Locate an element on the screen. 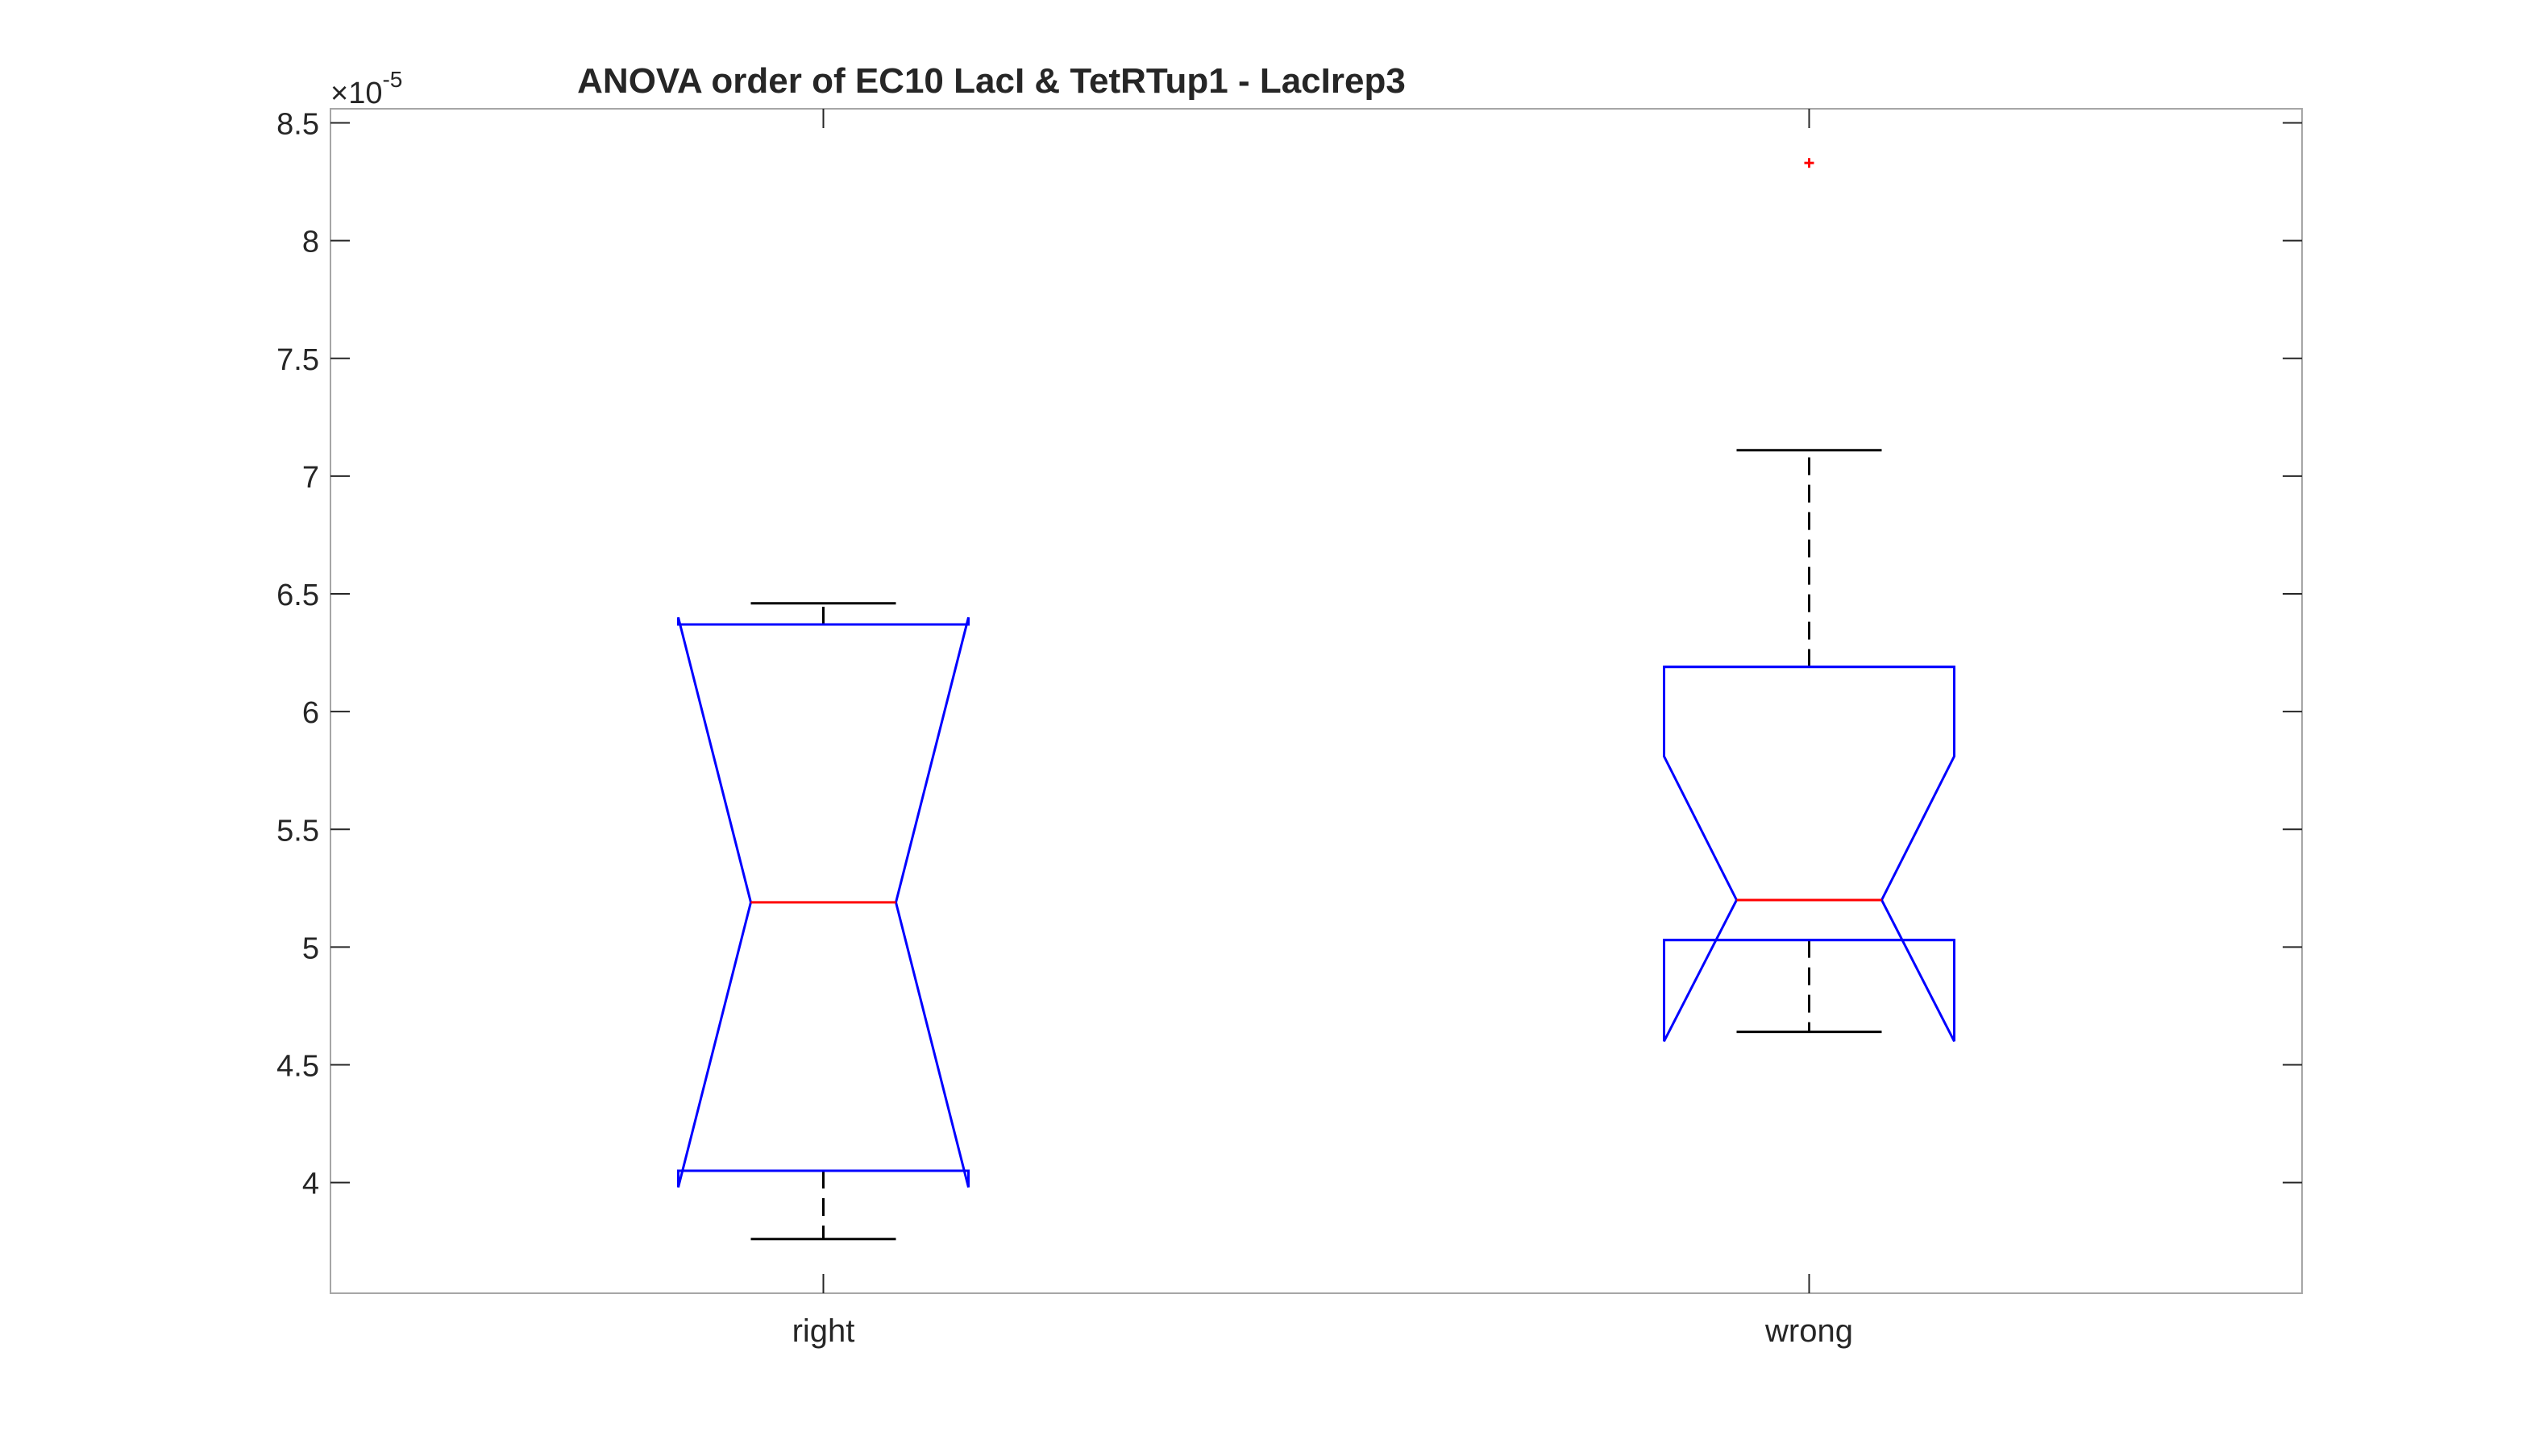  svg-text: ×10⁻⁵ is located at coordinates (366, 88).